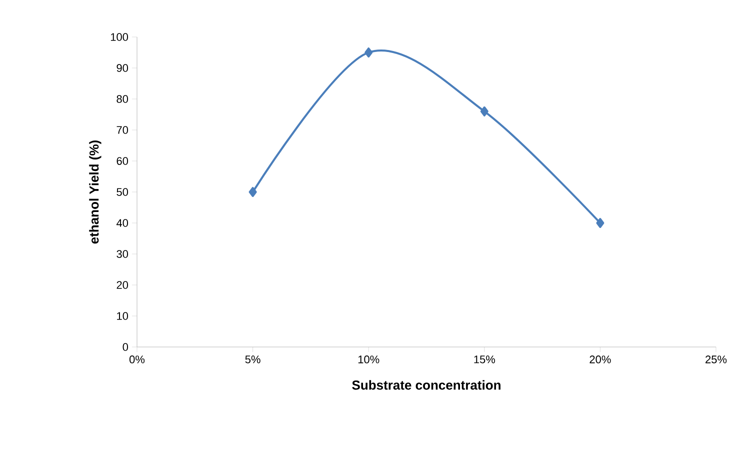  Describe the element at coordinates (122, 192) in the screenshot. I see `y-tick-label: 50` at that location.